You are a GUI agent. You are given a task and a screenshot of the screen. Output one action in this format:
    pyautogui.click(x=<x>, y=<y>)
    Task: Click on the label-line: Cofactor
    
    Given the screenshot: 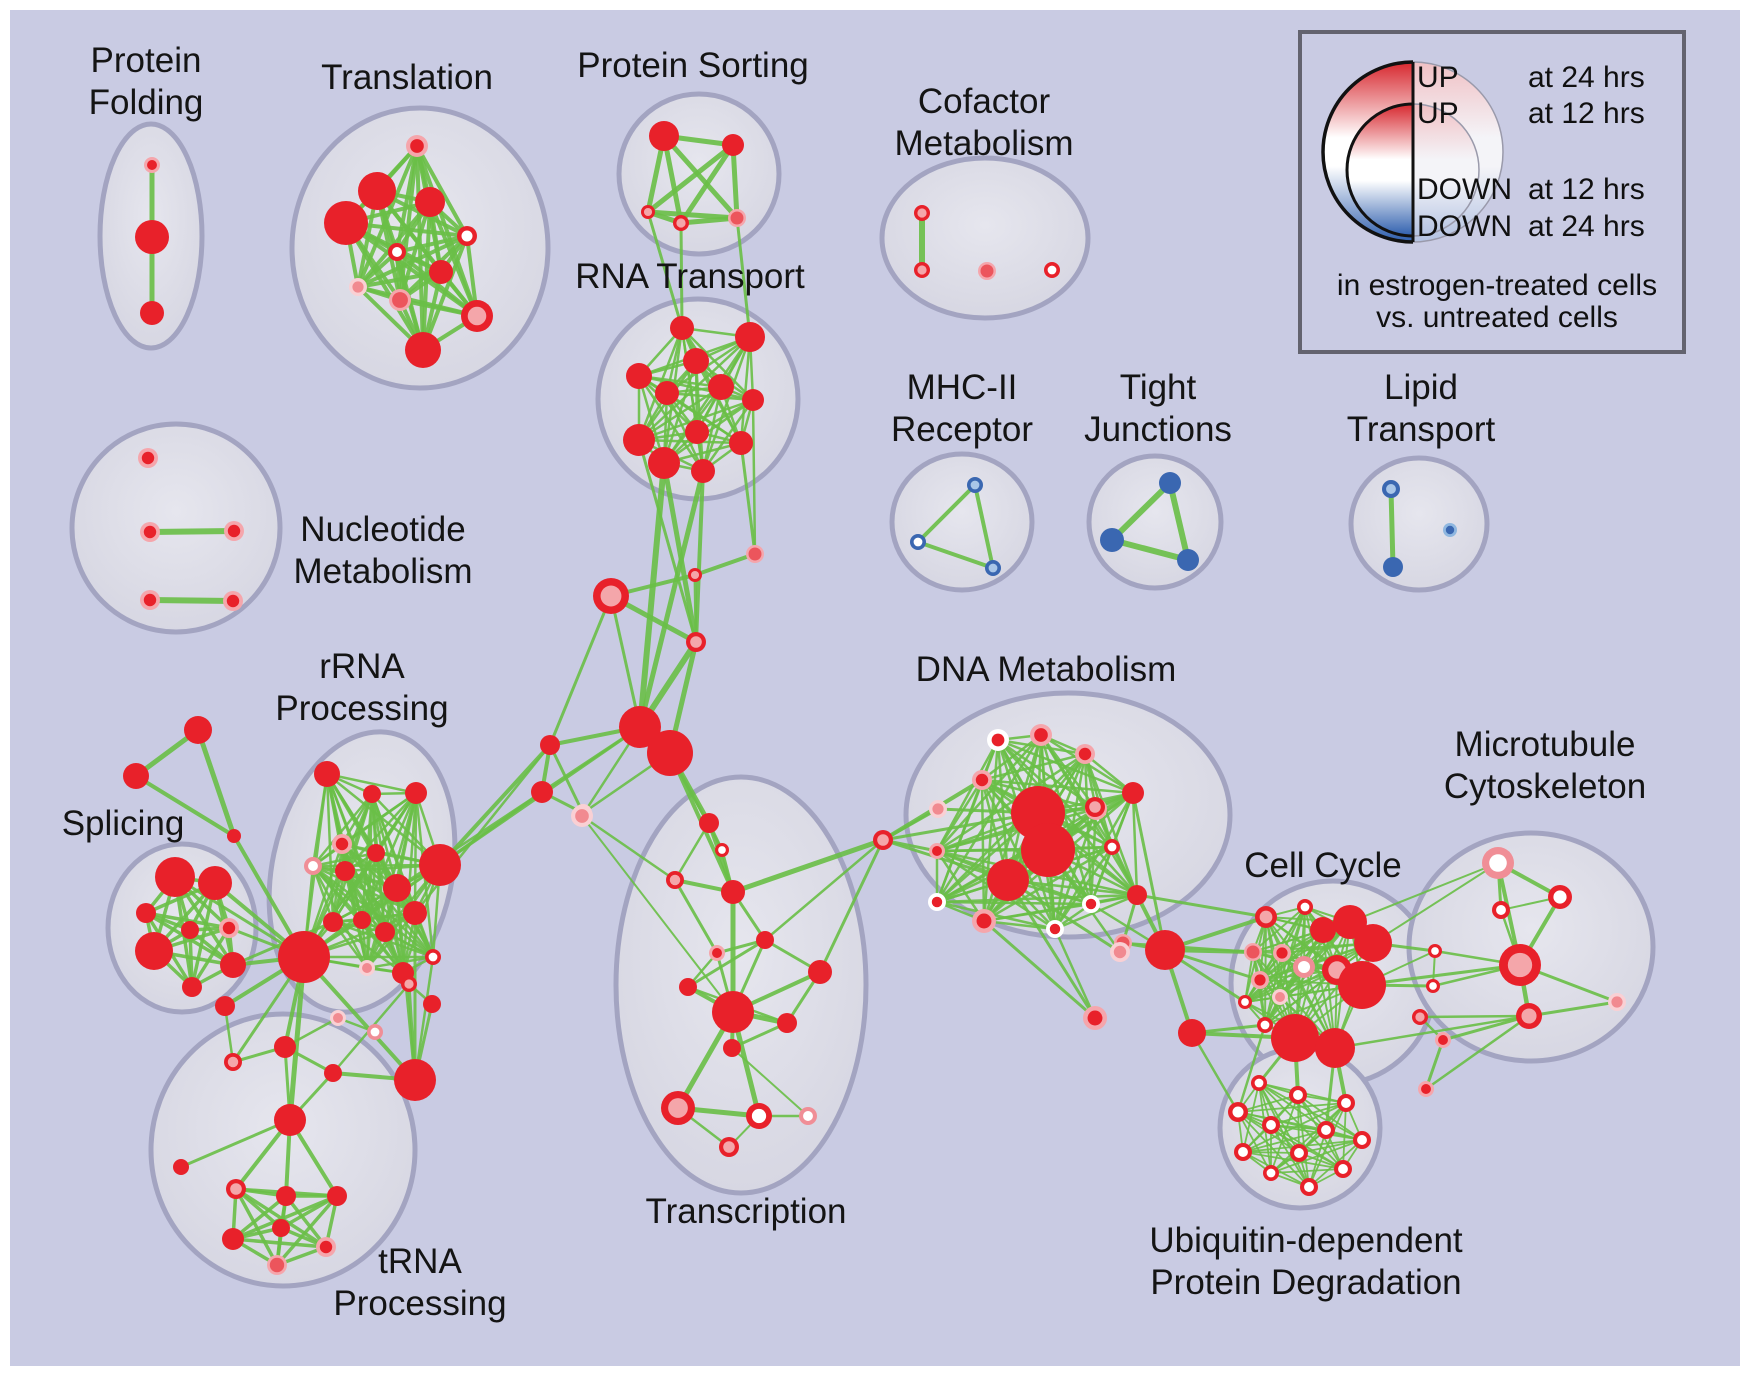 What is the action you would take?
    pyautogui.click(x=984, y=101)
    